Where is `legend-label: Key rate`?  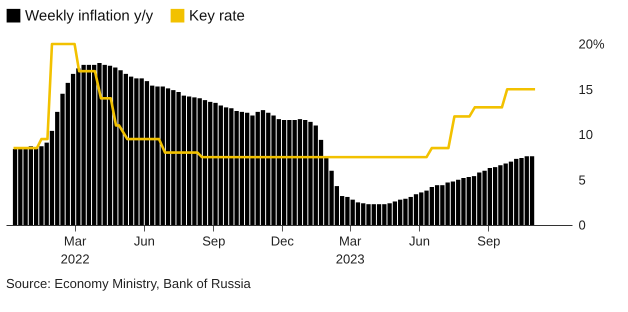 legend-label: Key rate is located at coordinates (217, 16).